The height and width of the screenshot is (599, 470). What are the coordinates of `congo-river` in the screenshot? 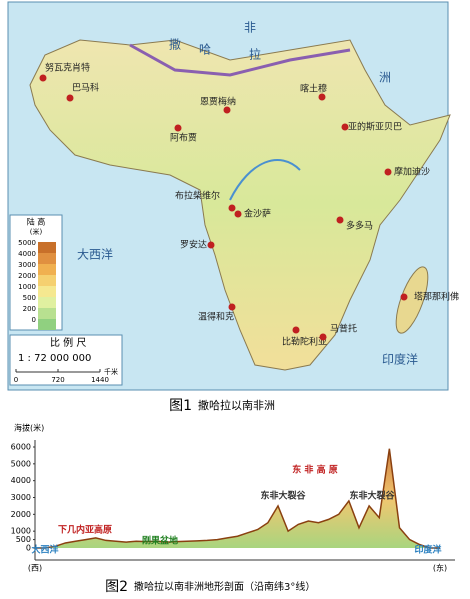 It's located at (265, 180).